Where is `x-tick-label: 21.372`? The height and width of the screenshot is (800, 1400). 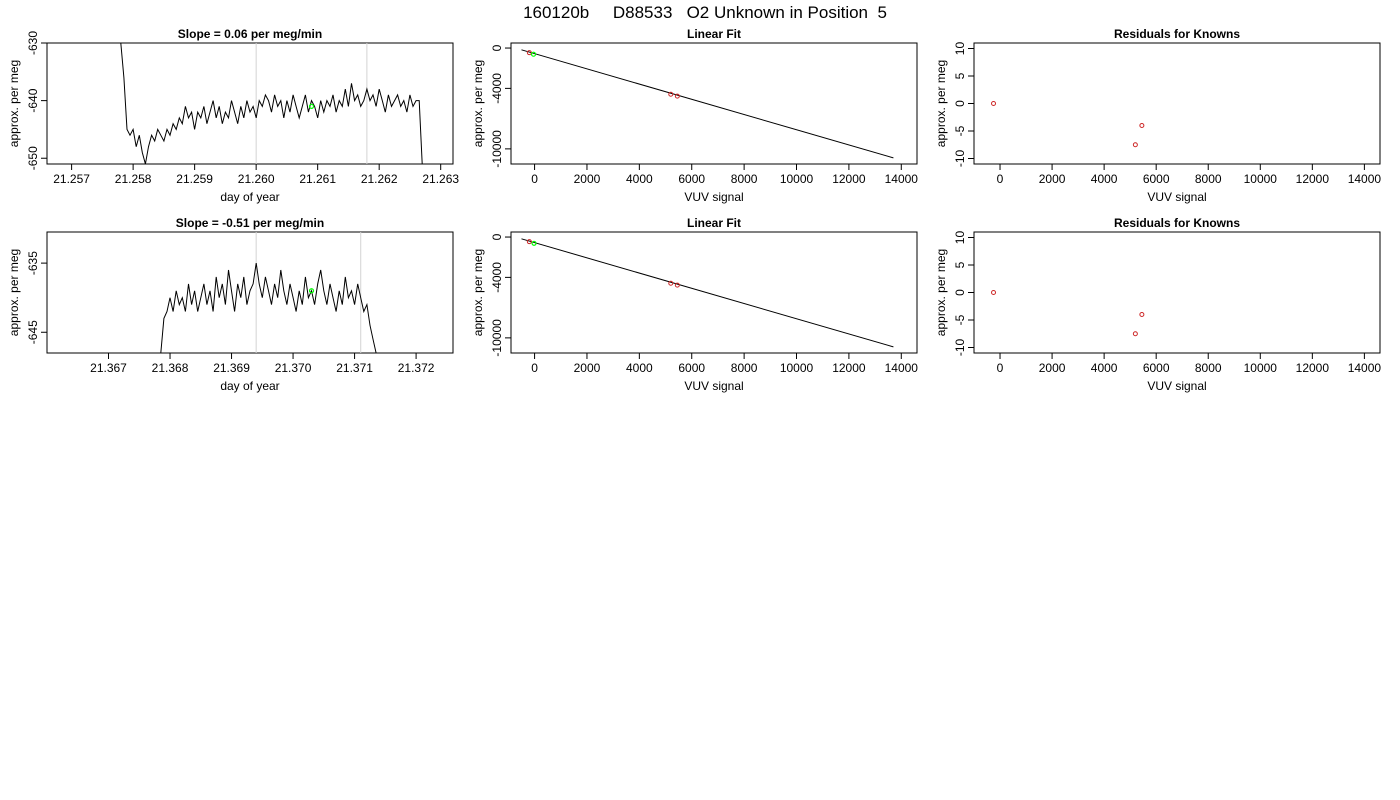 x-tick-label: 21.372 is located at coordinates (416, 368).